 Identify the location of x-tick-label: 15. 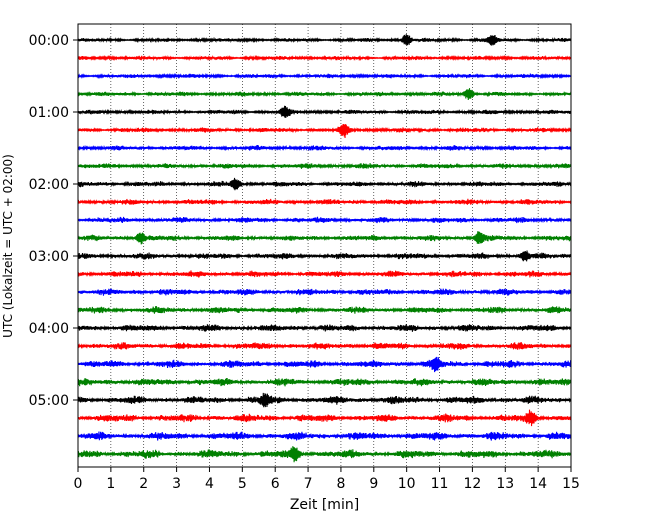
(571, 484).